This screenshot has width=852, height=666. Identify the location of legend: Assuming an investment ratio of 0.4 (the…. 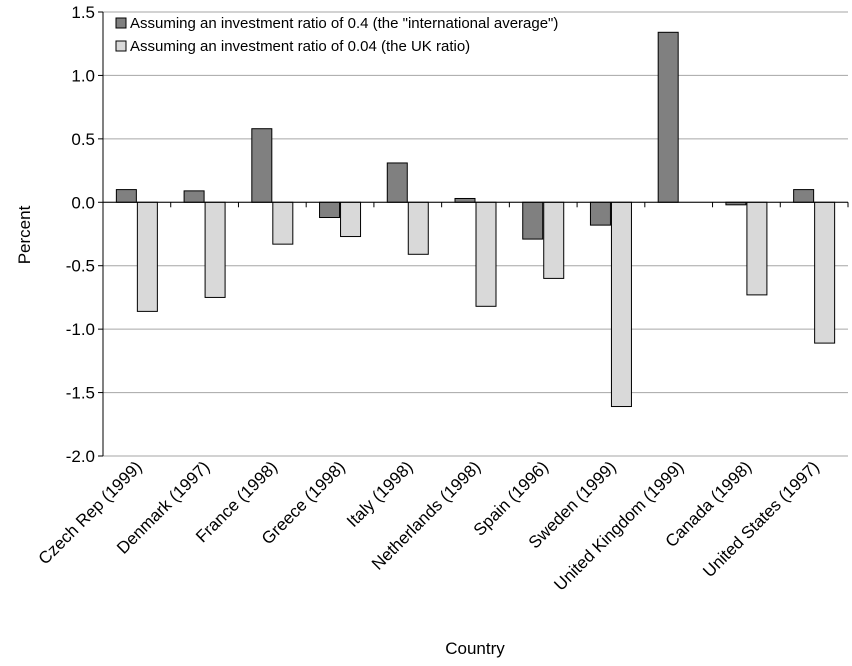
(336, 35).